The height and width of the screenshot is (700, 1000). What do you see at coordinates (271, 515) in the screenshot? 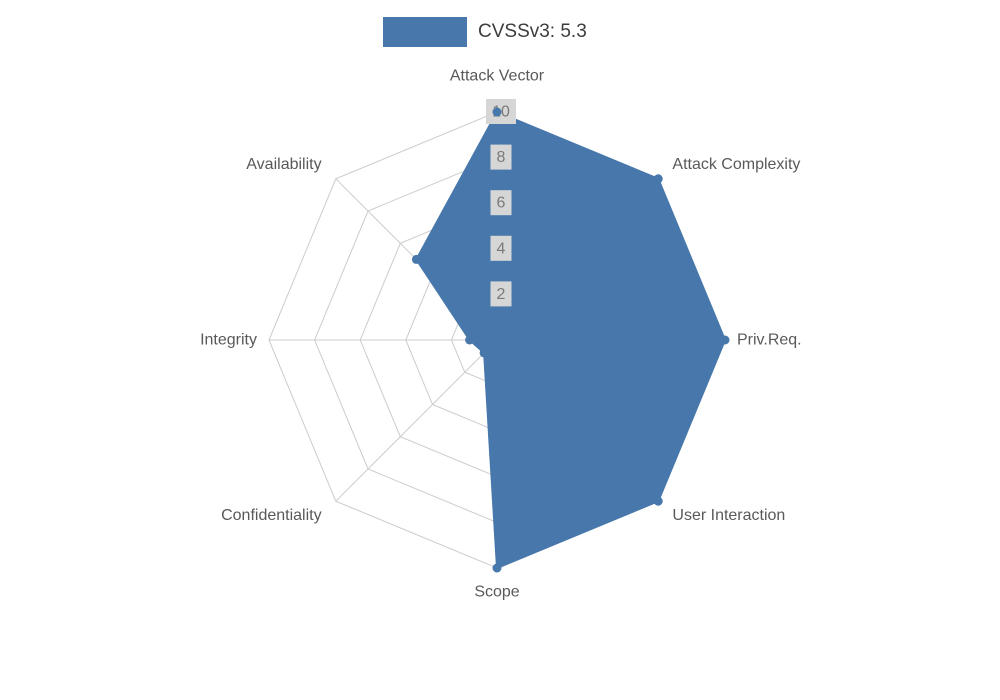
I see `axis-label-confidentiality: Confidentiality` at bounding box center [271, 515].